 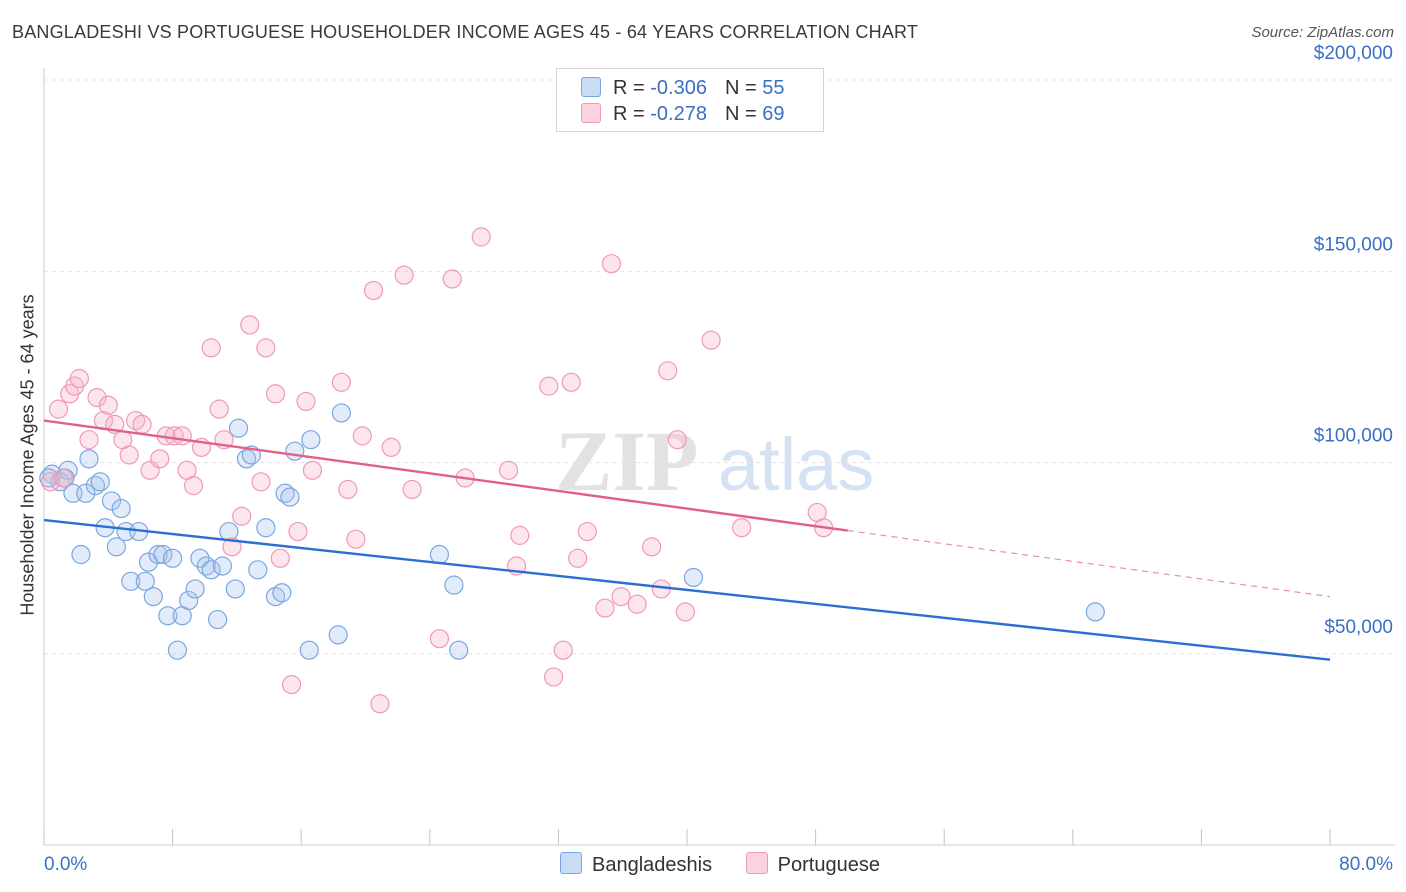 I want to click on y-axis-label: Householder Income Ages 45 - 64 years, so click(x=27, y=455).